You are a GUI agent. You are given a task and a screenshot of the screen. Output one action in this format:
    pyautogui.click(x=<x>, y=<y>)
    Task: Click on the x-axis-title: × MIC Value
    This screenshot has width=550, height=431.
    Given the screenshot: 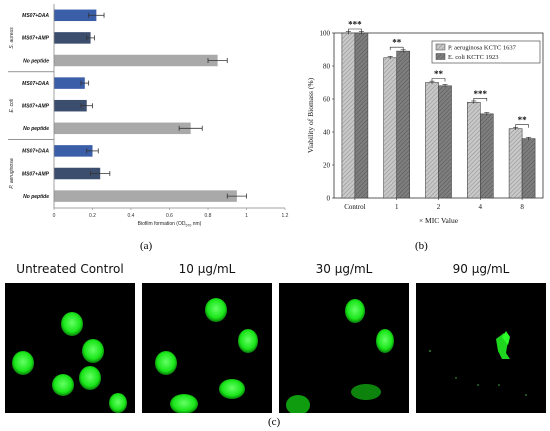 What is the action you would take?
    pyautogui.click(x=439, y=220)
    